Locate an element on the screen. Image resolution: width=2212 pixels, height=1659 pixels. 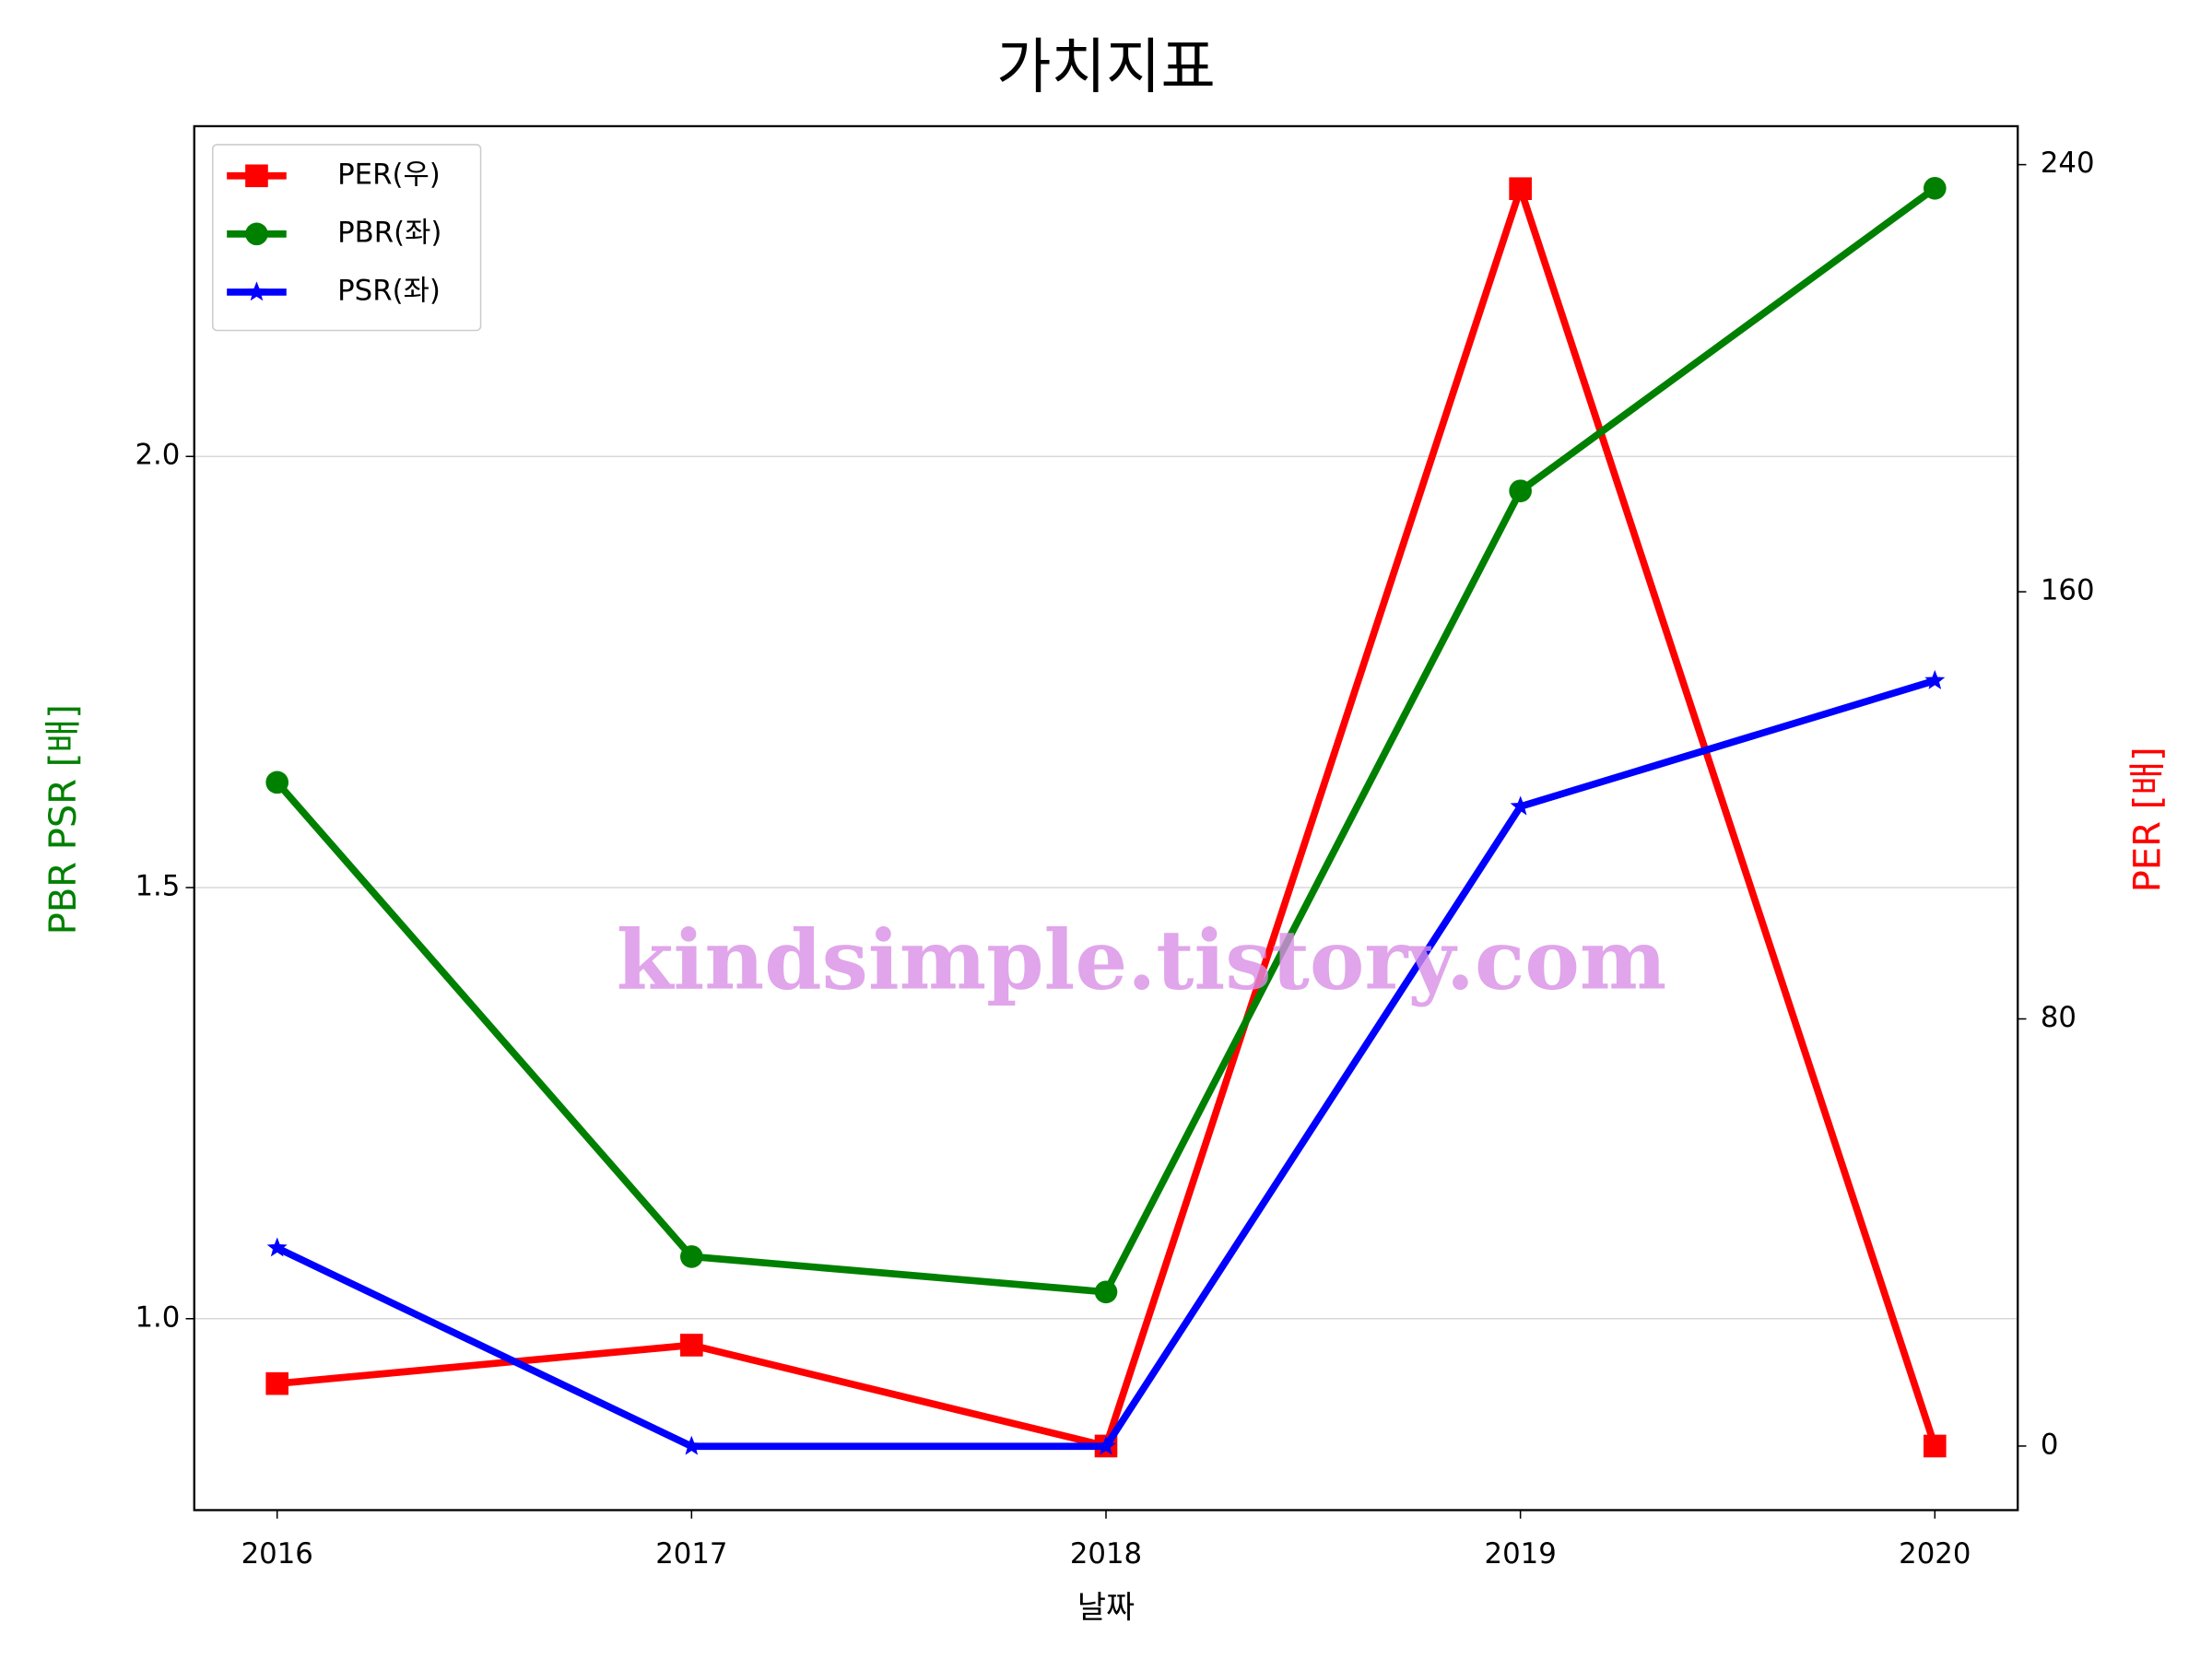
y-tick-label: 1.5 is located at coordinates (157, 886).